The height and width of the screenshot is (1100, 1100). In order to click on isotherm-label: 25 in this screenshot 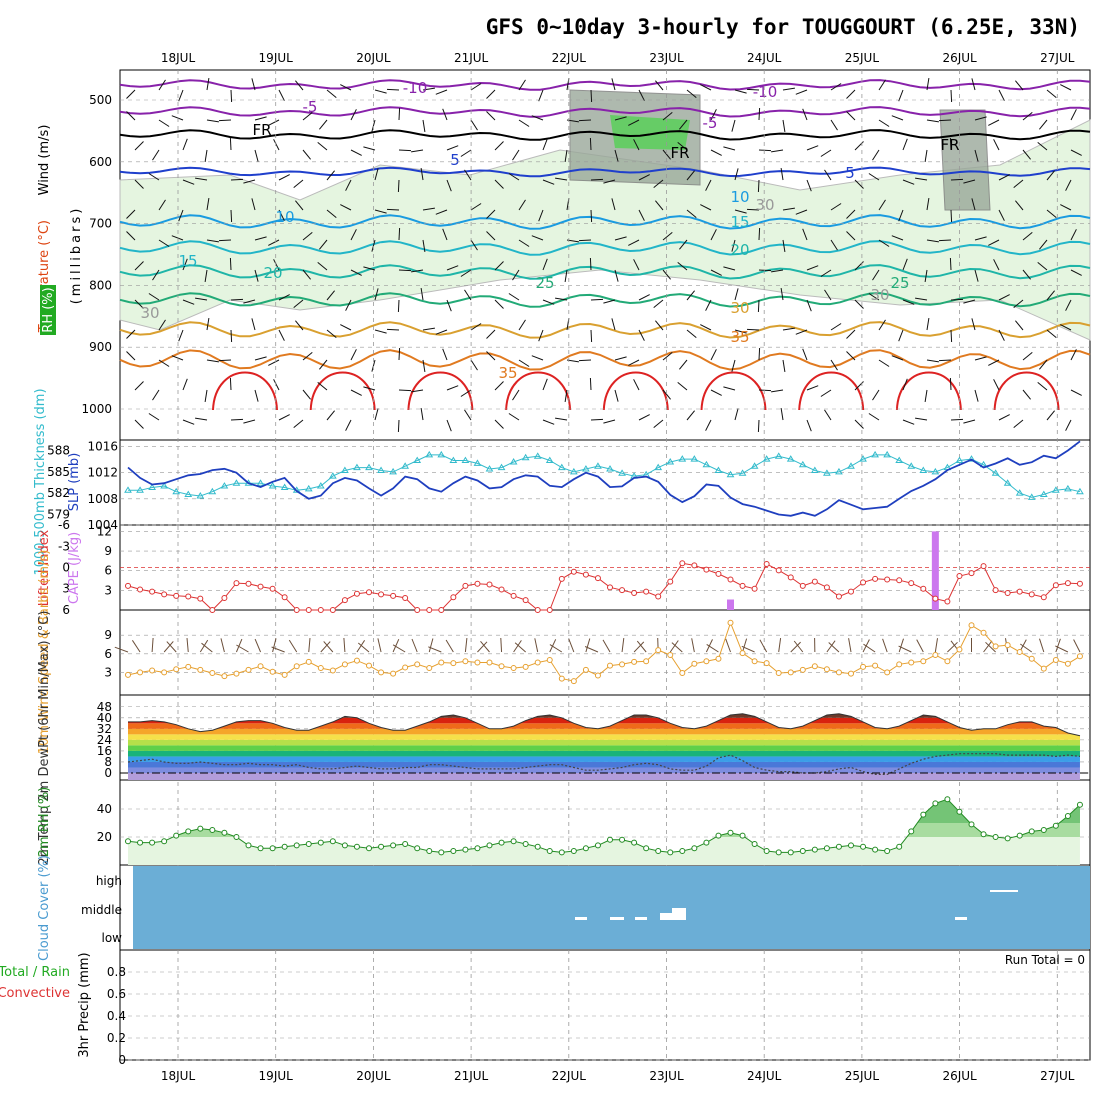, I will do `click(899, 283)`.